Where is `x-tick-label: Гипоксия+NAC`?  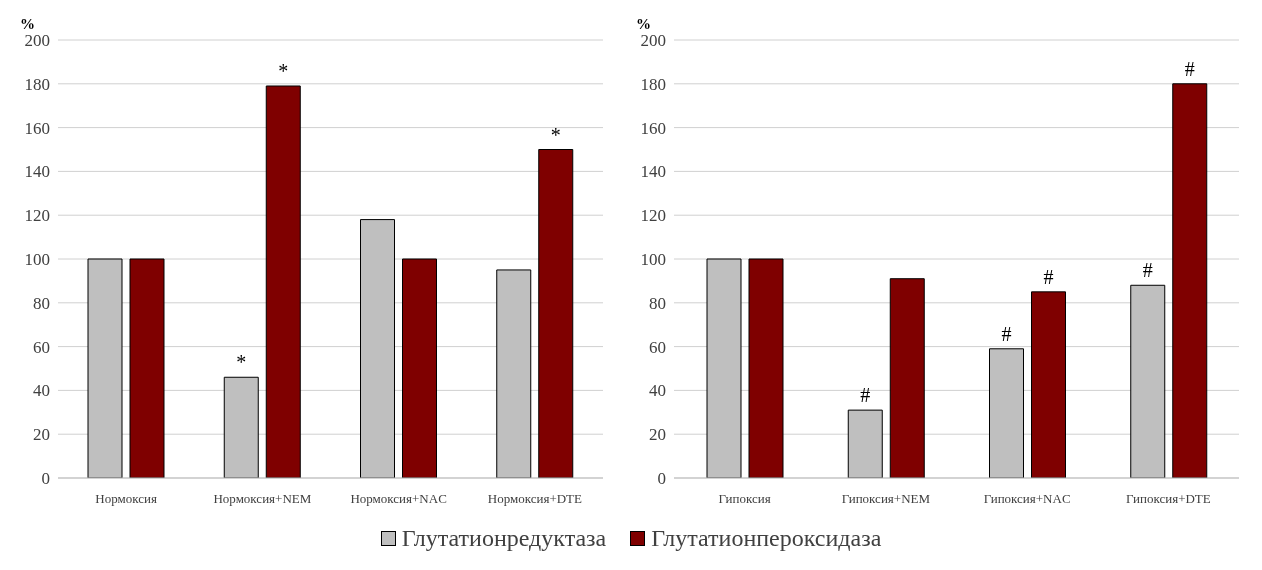
x-tick-label: Гипоксия+NAC is located at coordinates (1027, 499).